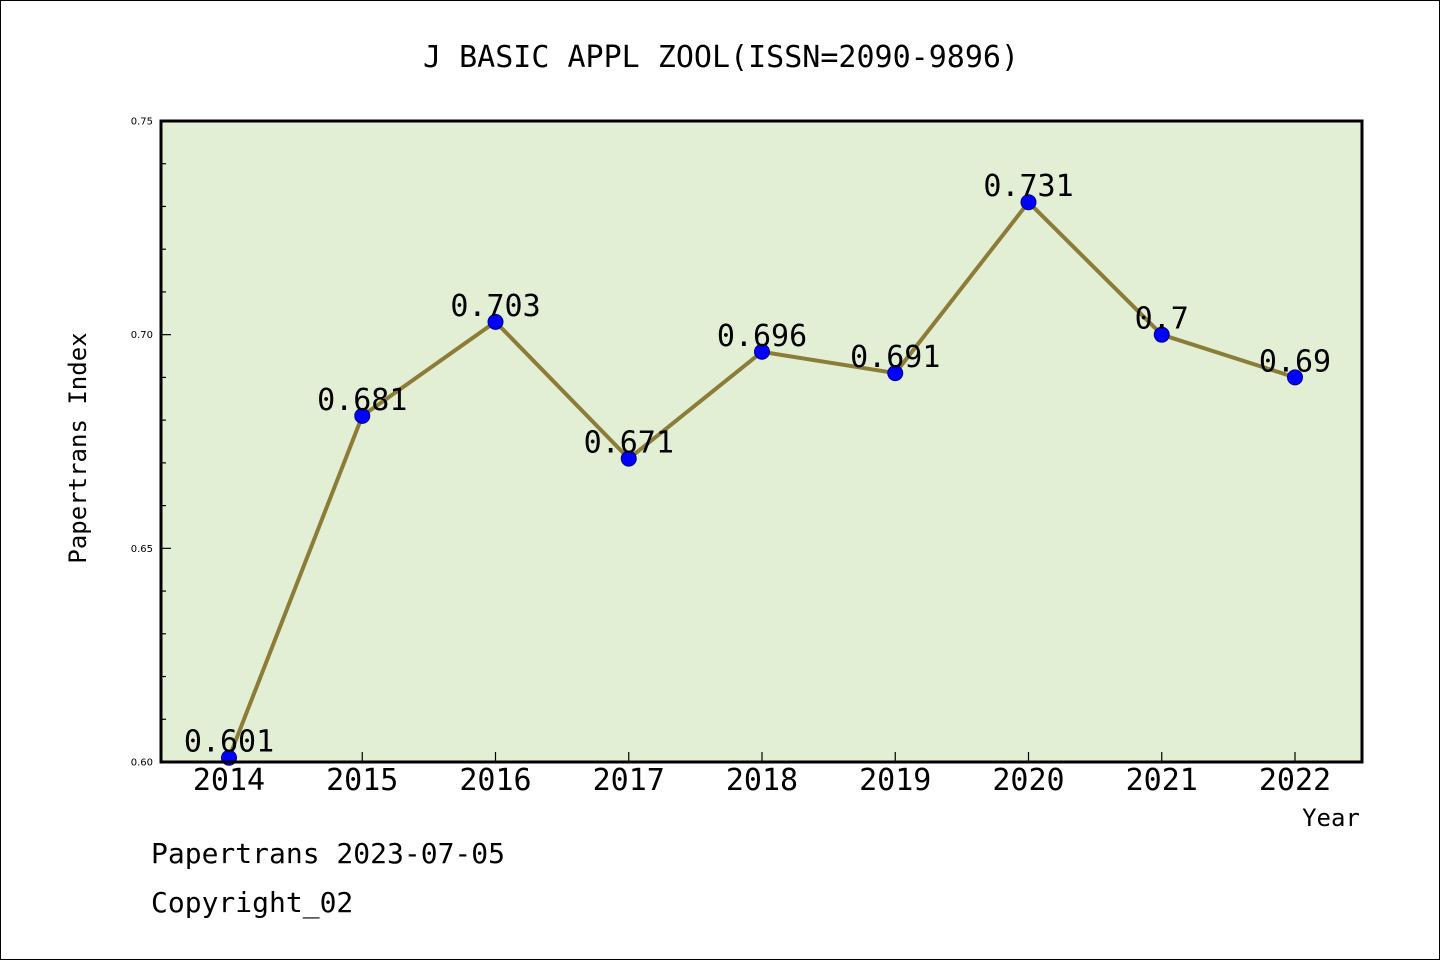 This screenshot has width=1440, height=961. I want to click on data-label: 0.696, so click(762, 336).